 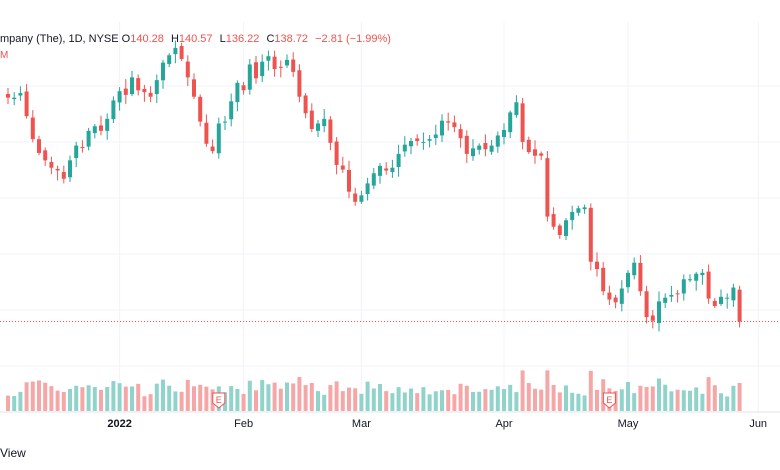 I want to click on earnings-marker-icon, so click(x=219, y=400).